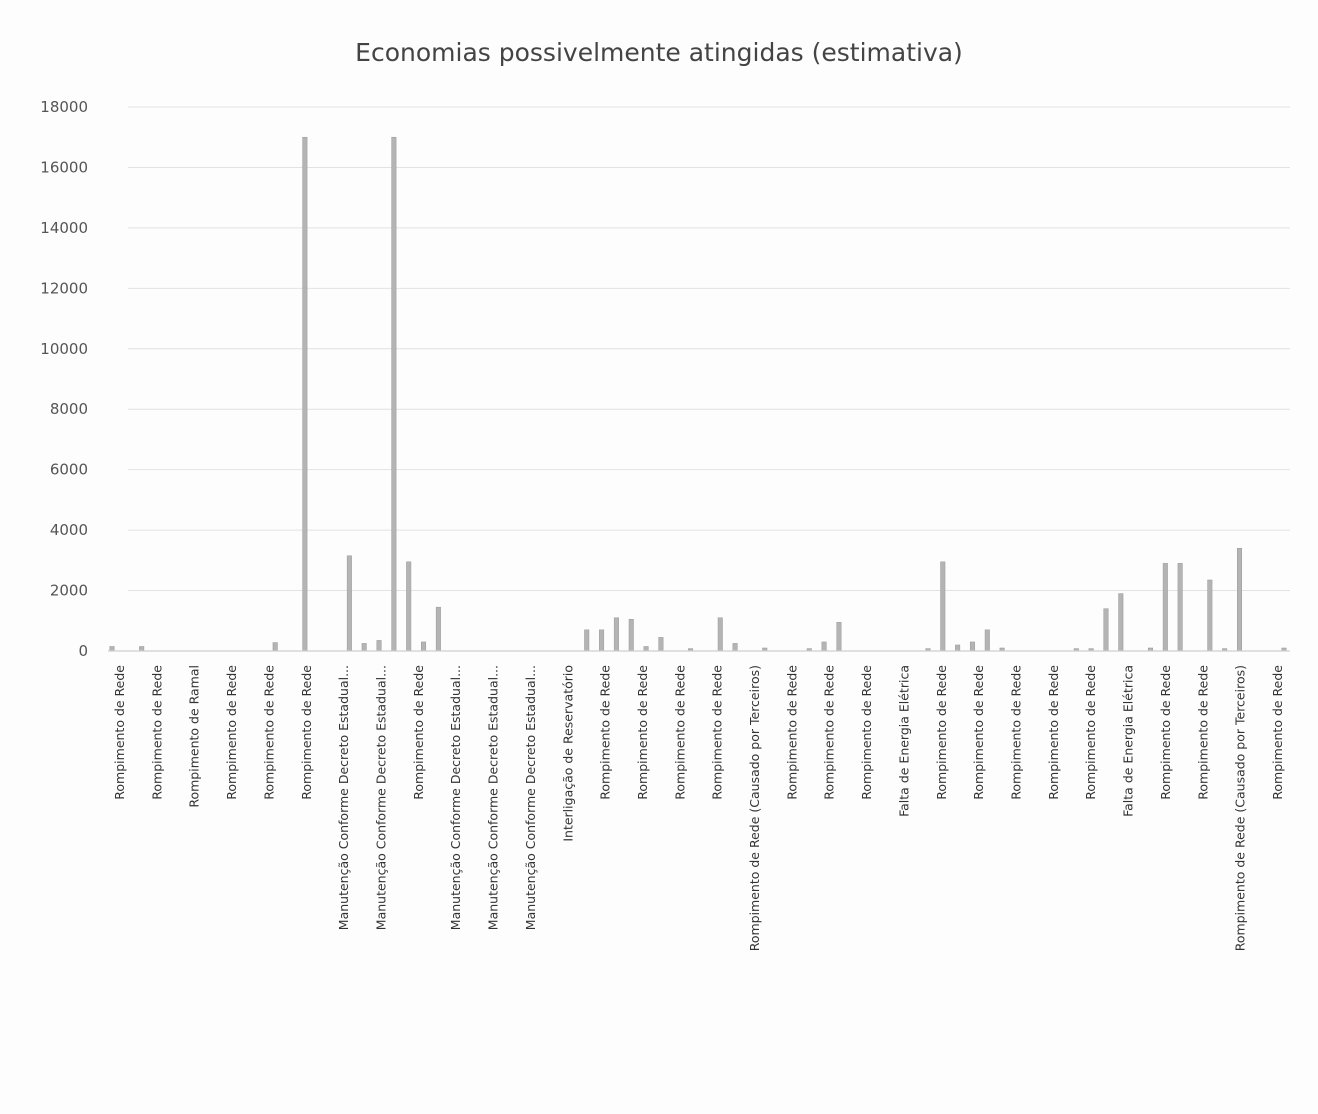  I want to click on y-tick-label: 10000, so click(64, 349).